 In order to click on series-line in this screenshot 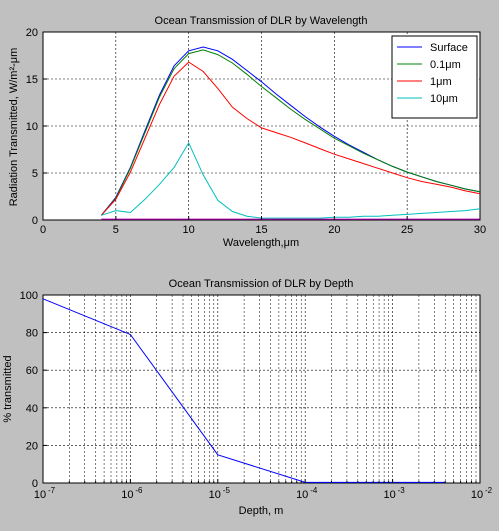, I will do `click(291, 180)`.